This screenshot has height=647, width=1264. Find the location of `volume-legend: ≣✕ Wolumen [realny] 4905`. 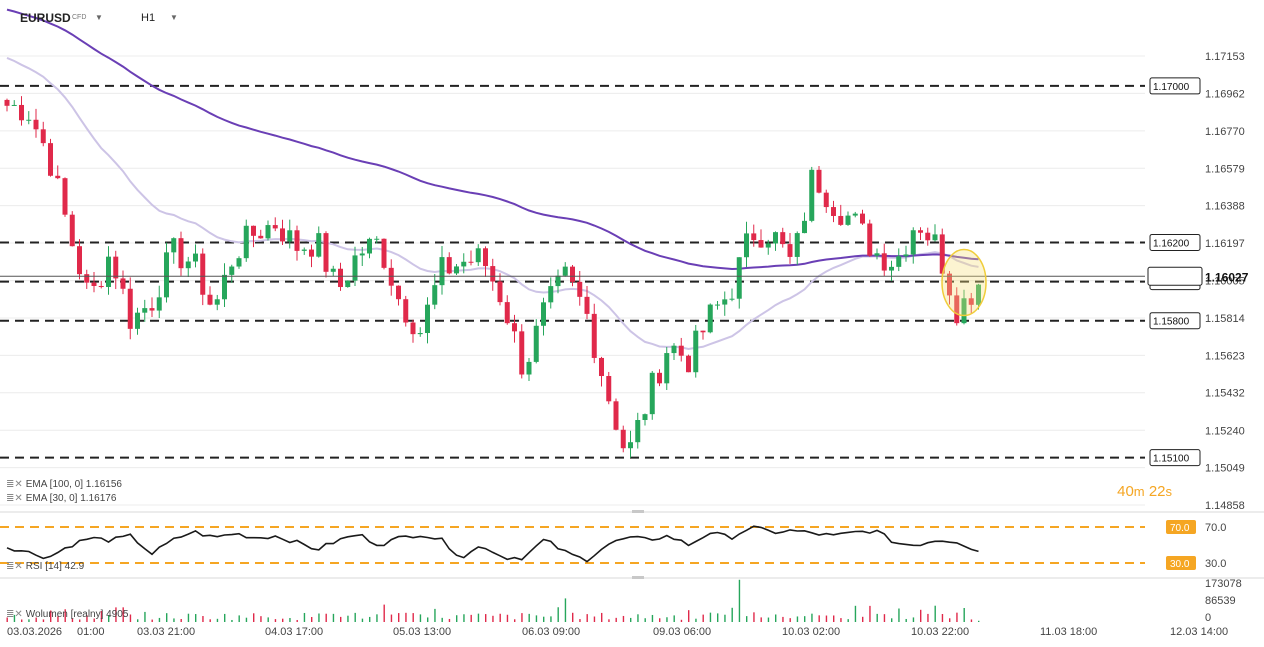

volume-legend: ≣✕ Wolumen [realny] 4905 is located at coordinates (67, 614).